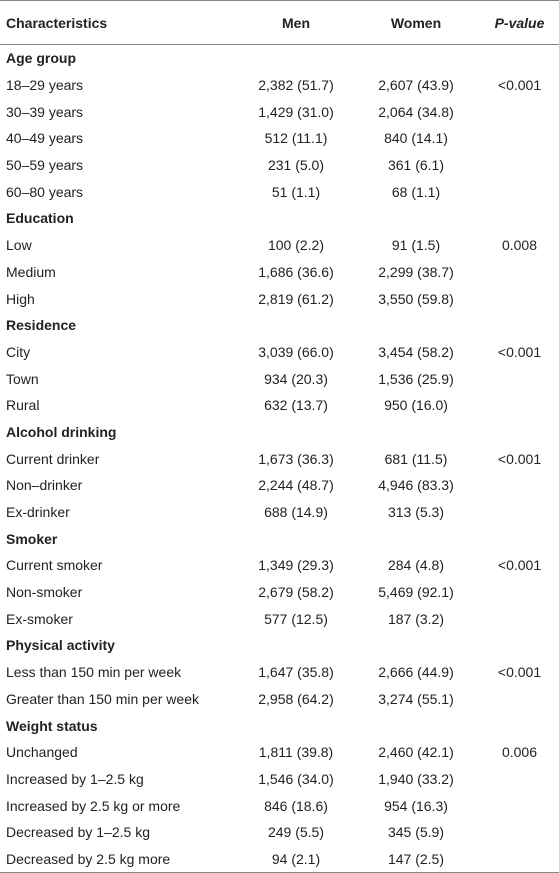  Describe the element at coordinates (279, 58) in the screenshot. I see `section-row: Age group` at that location.